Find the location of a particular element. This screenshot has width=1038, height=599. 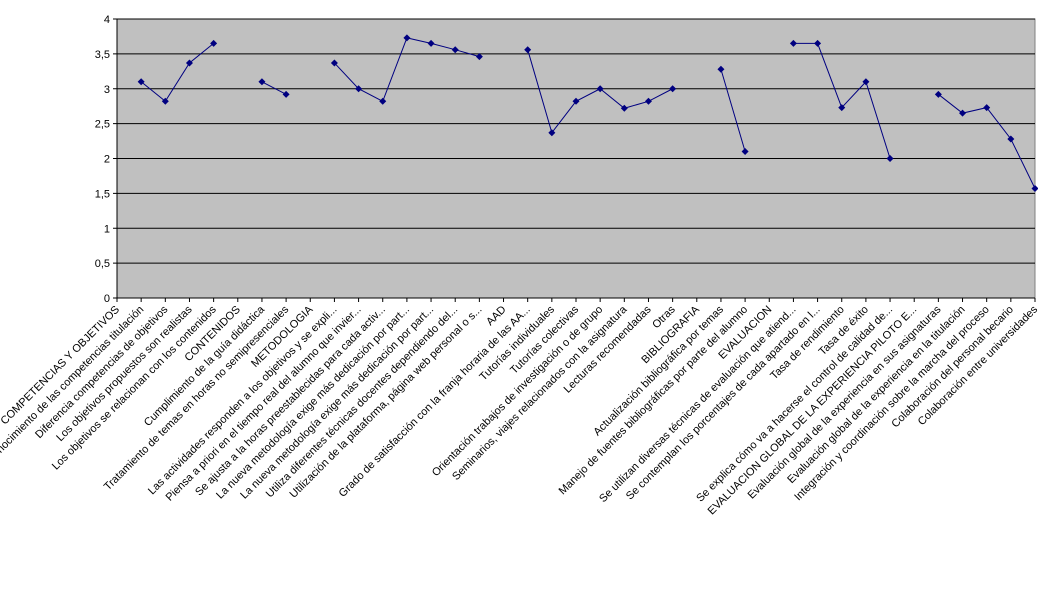

y-tick-label: 3,5 is located at coordinates (102, 55).